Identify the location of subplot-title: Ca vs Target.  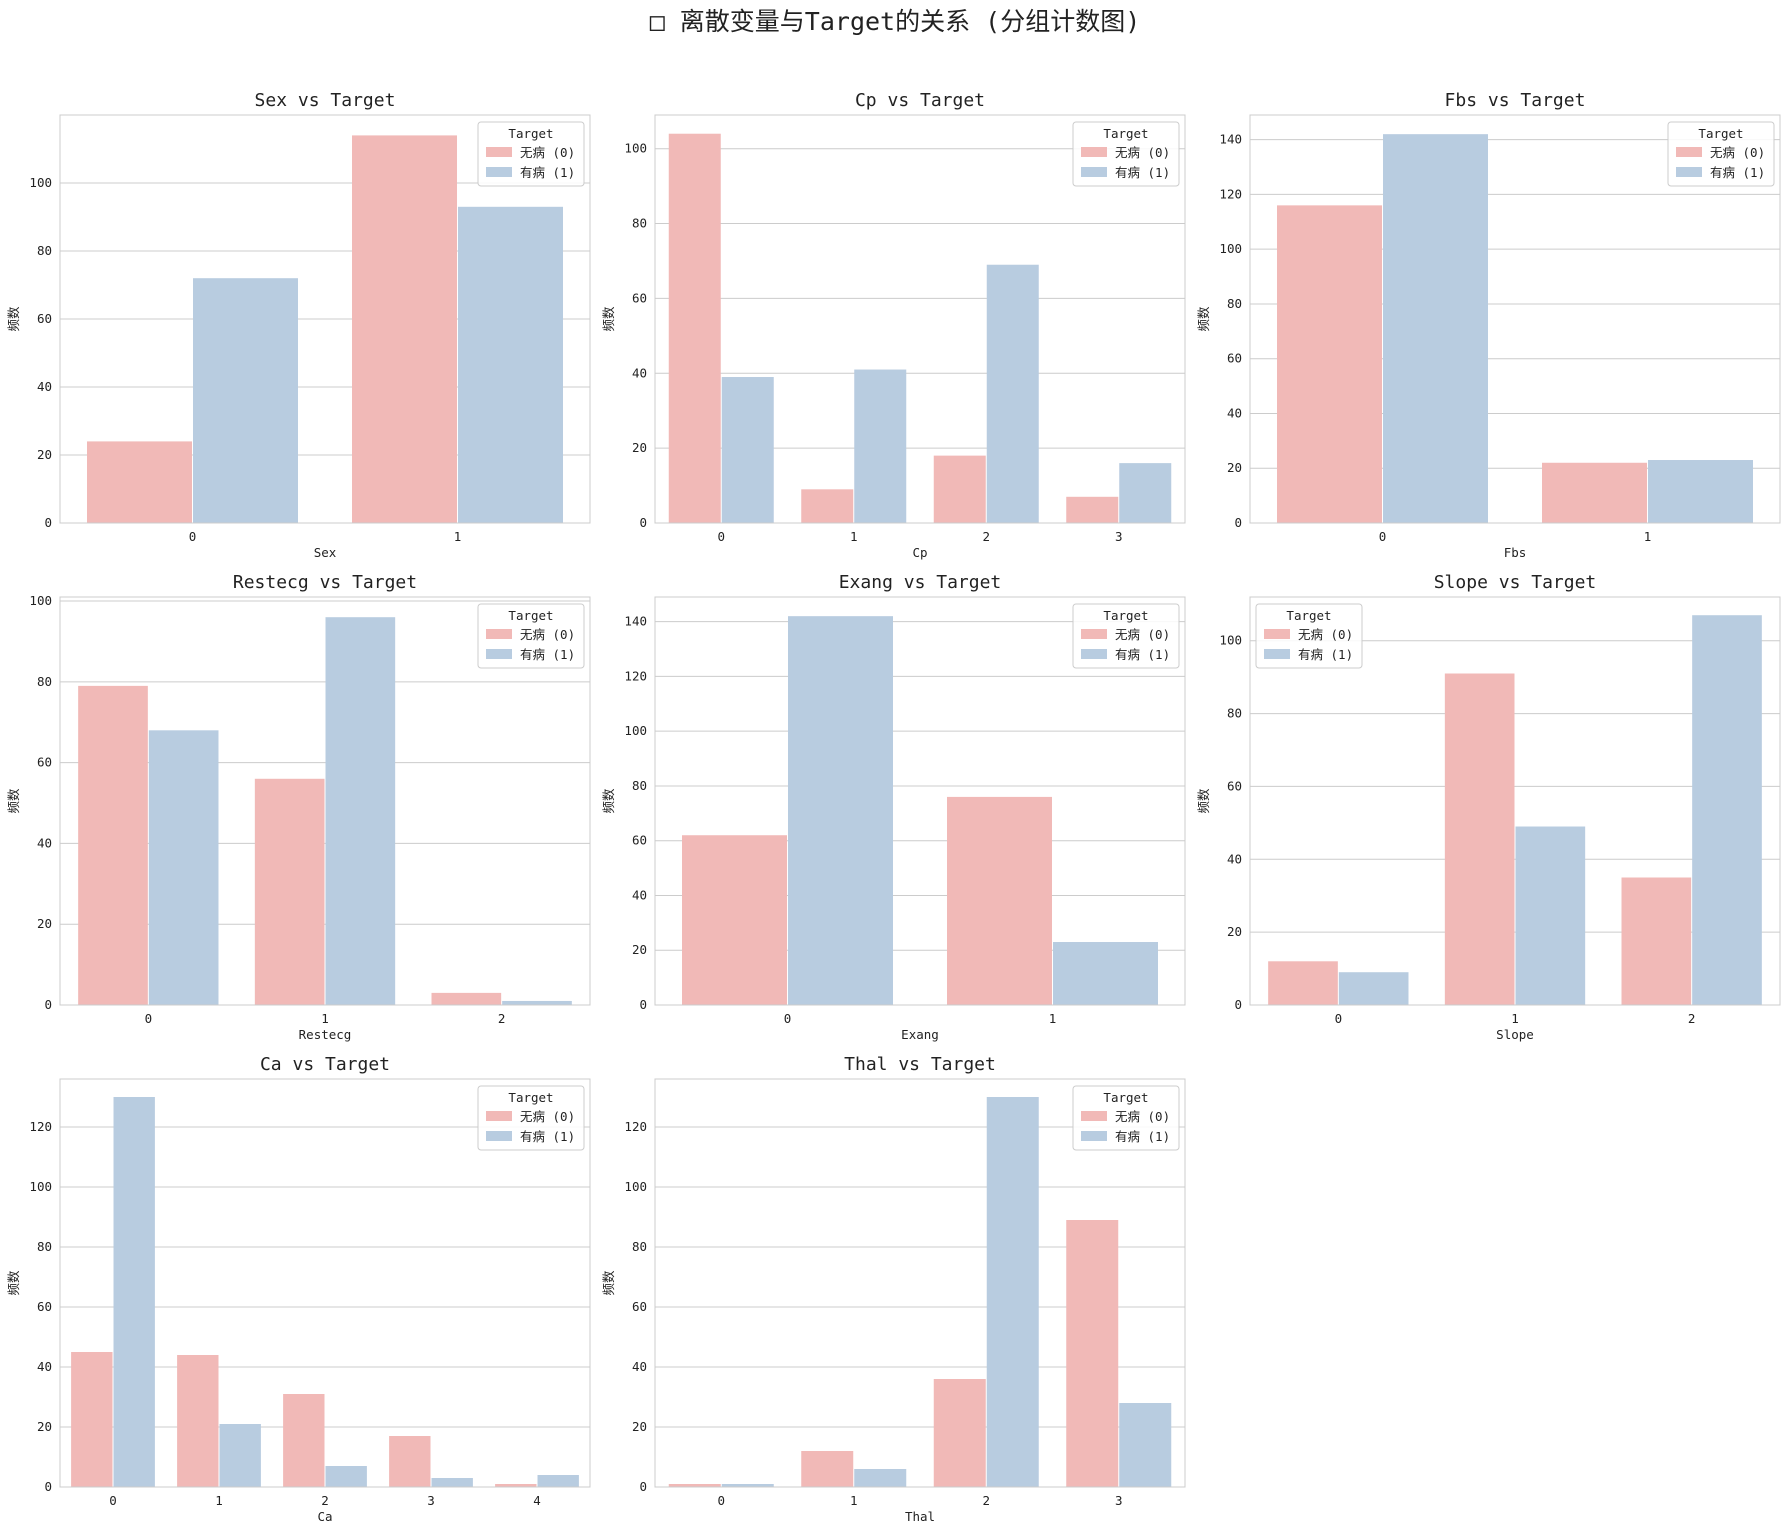
(325, 1064).